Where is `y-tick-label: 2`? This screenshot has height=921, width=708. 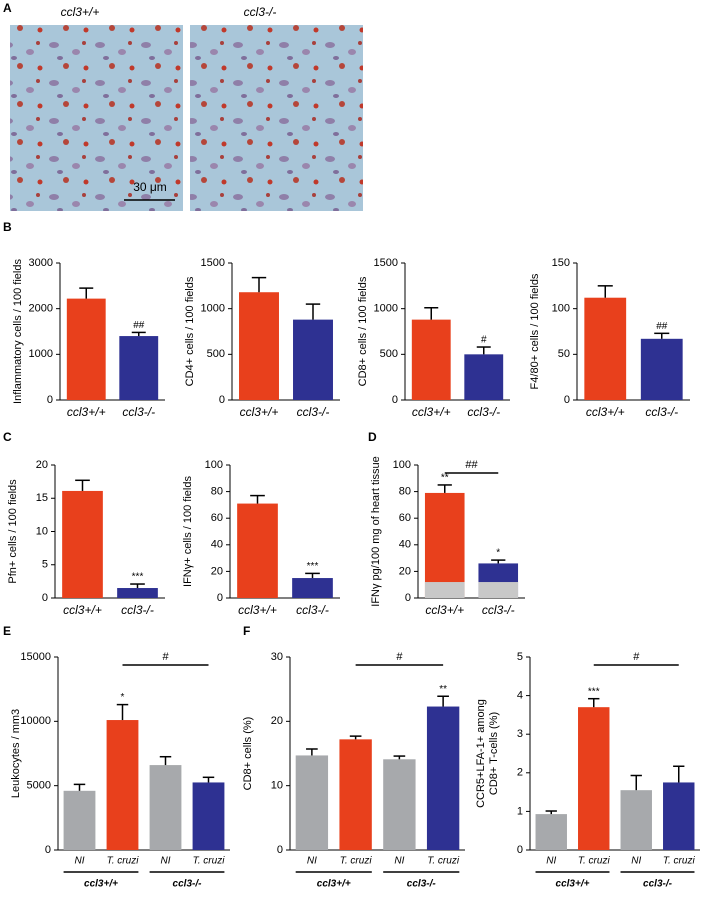 y-tick-label: 2 is located at coordinates (520, 773).